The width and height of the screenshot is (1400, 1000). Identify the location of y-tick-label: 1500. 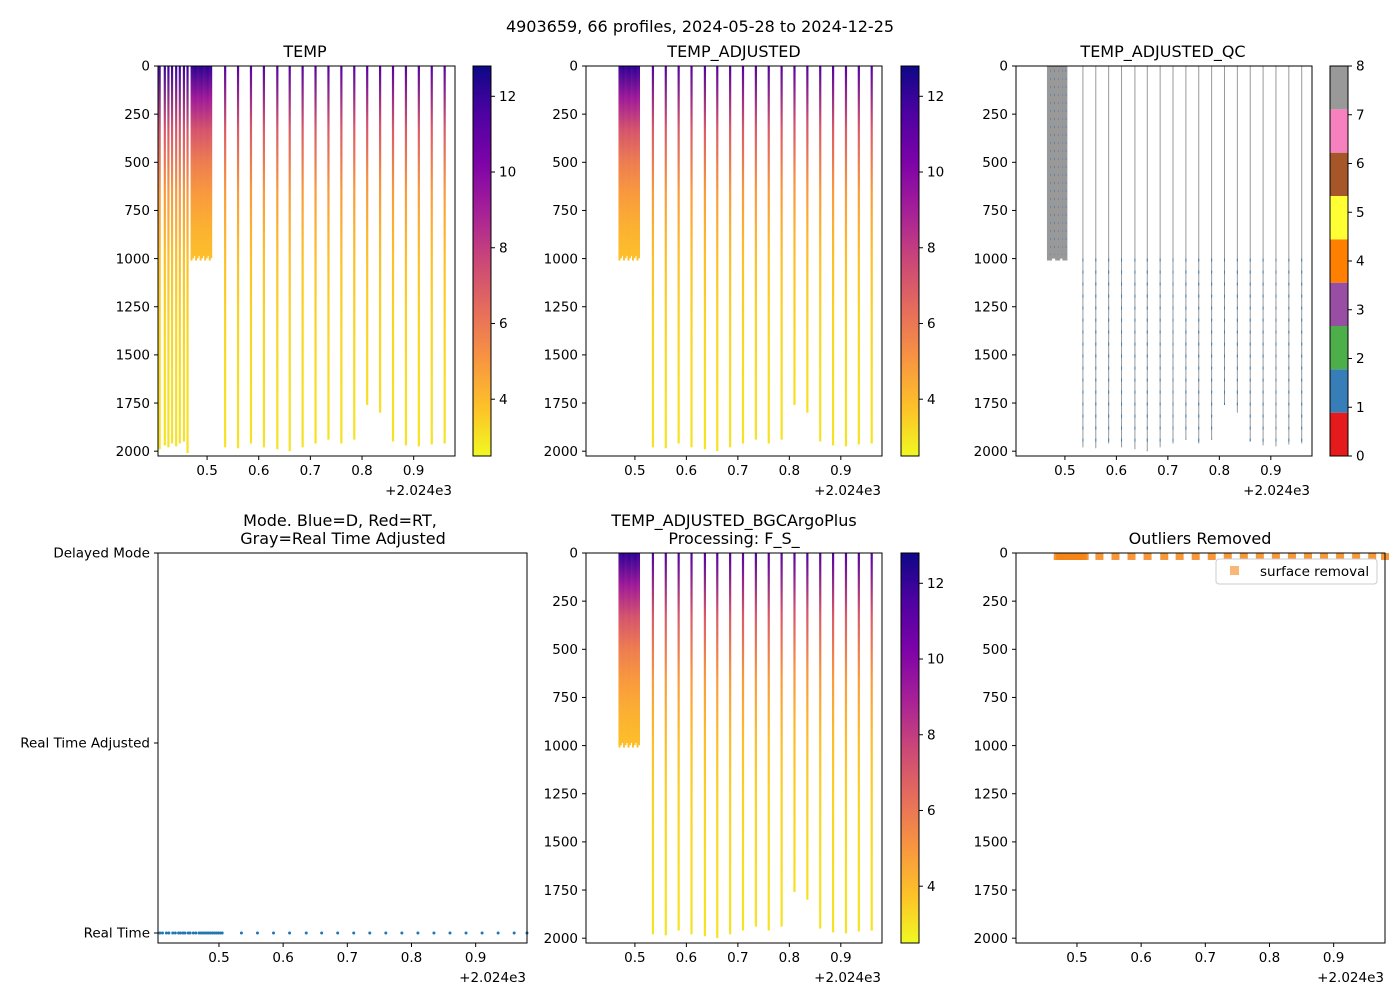
(561, 843).